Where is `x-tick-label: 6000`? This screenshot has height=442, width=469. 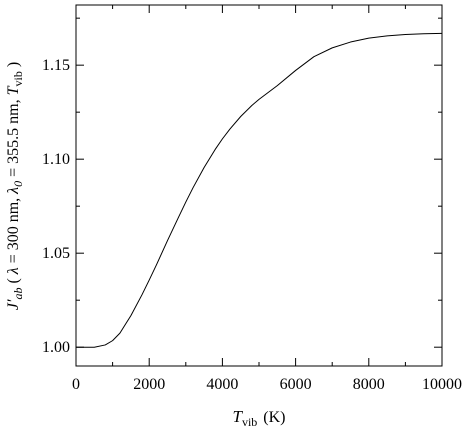 x-tick-label: 6000 is located at coordinates (296, 384).